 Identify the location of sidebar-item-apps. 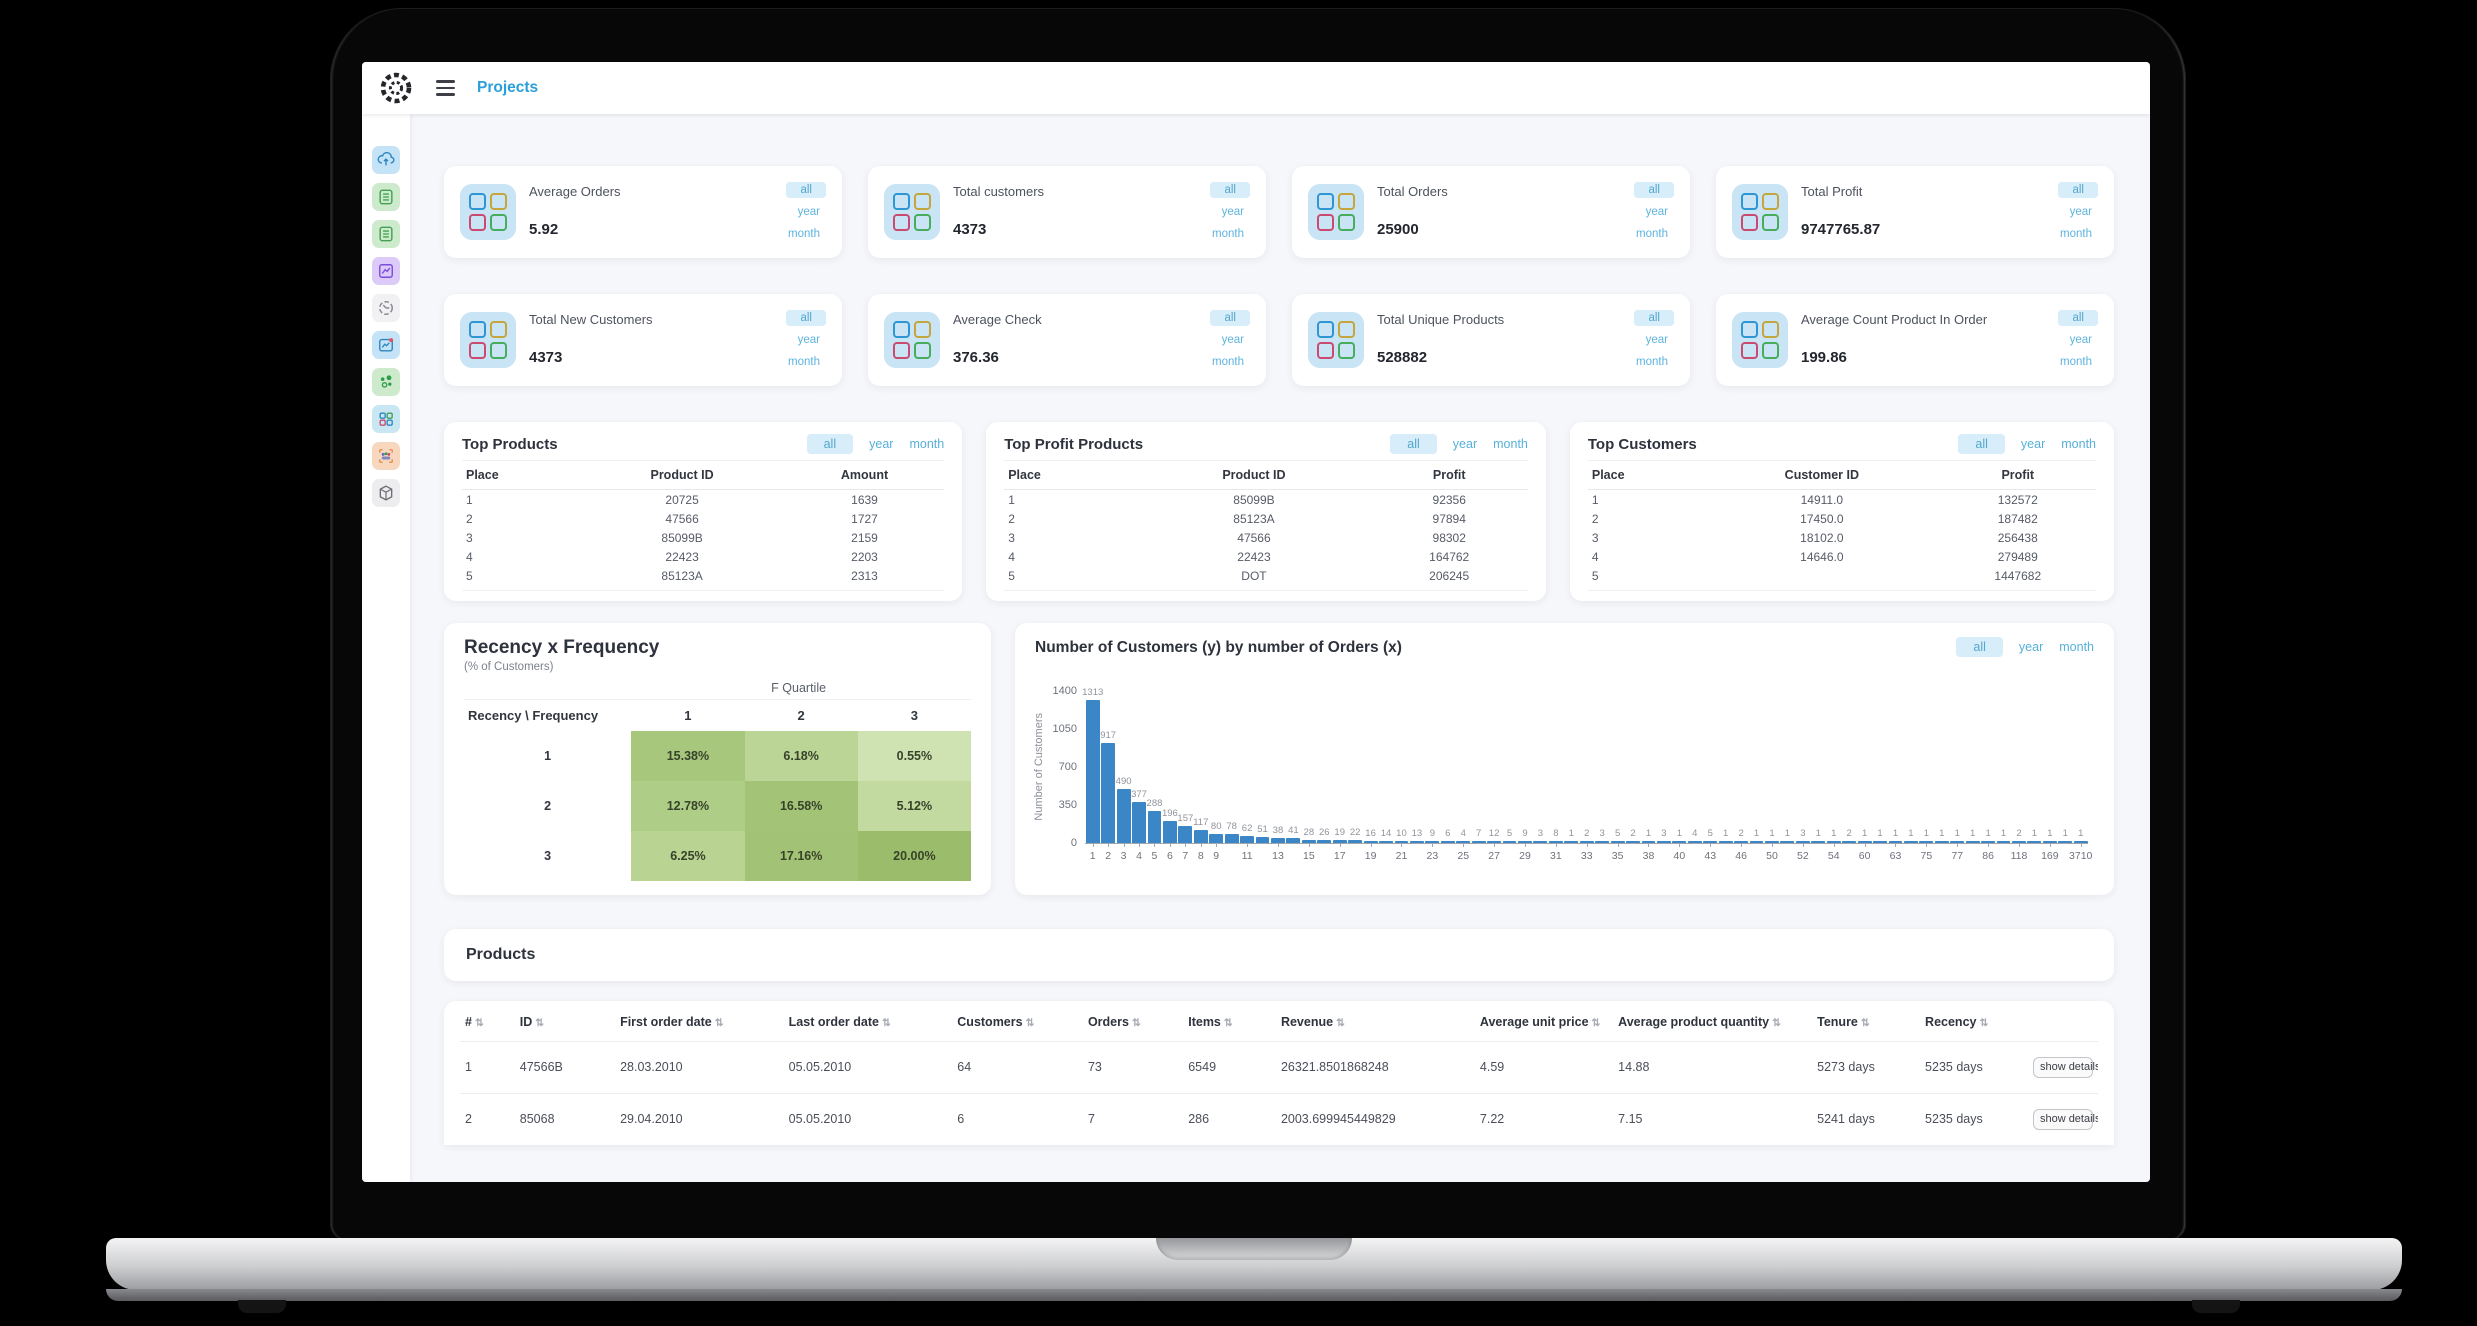
(386, 419).